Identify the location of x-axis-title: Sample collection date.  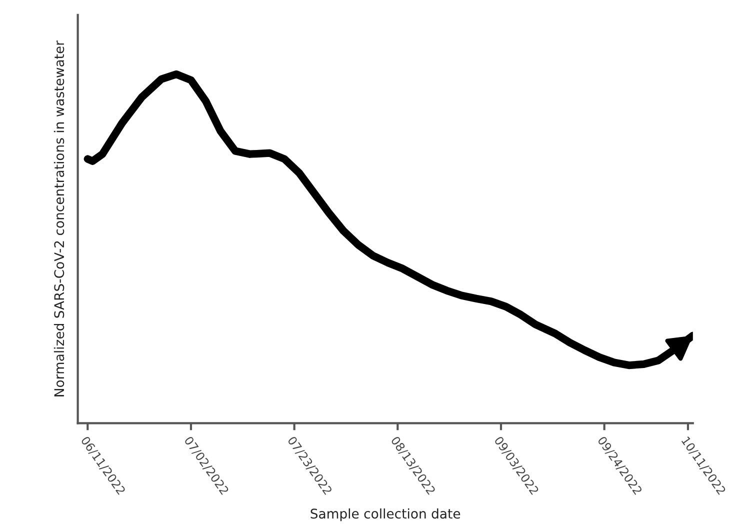
(385, 515).